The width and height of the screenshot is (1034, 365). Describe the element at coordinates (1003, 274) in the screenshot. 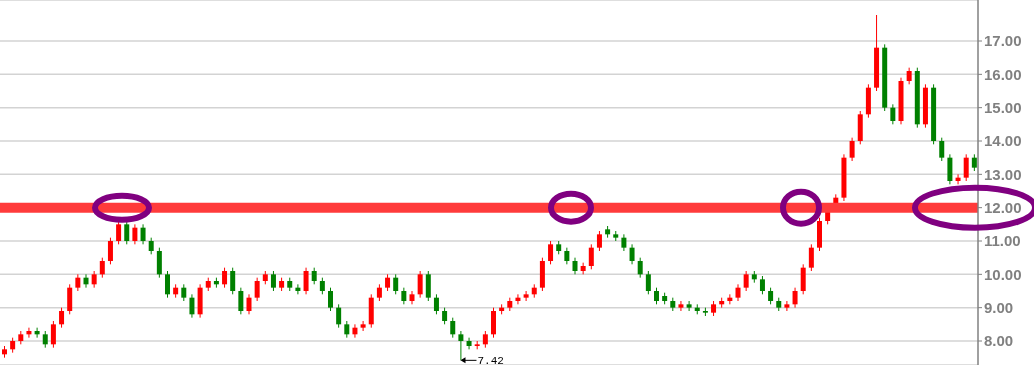

I see `y-tick-label: 10.00` at that location.